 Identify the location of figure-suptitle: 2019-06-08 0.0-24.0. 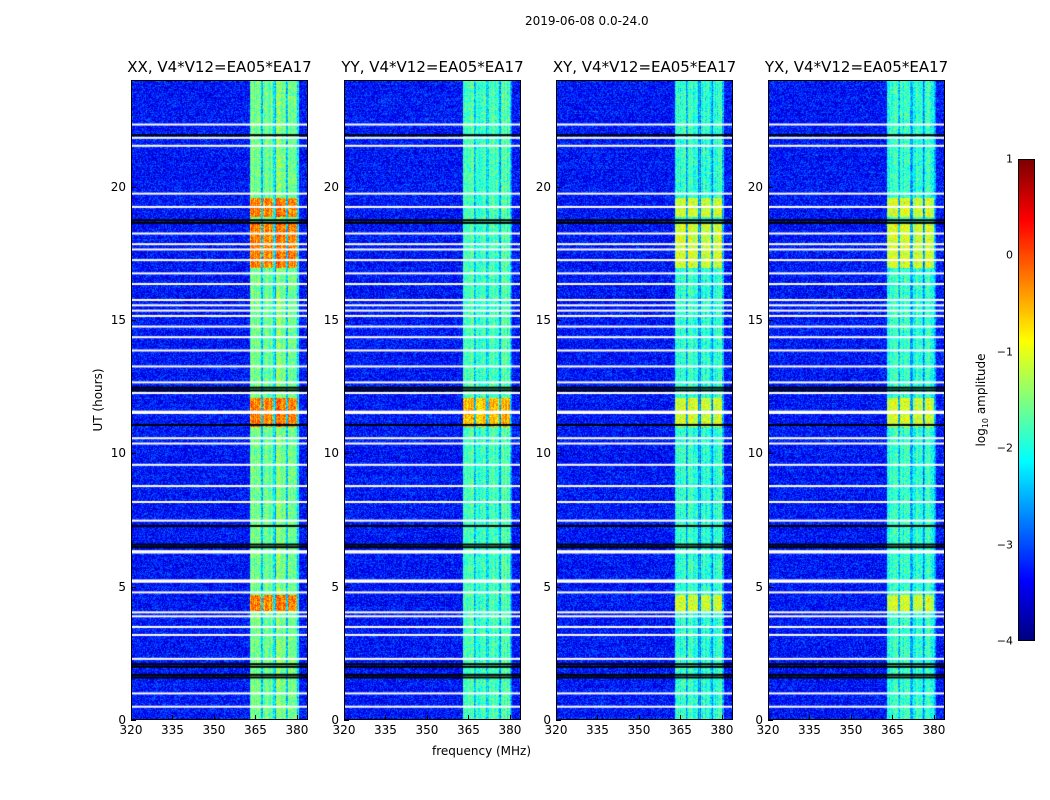
(587, 21).